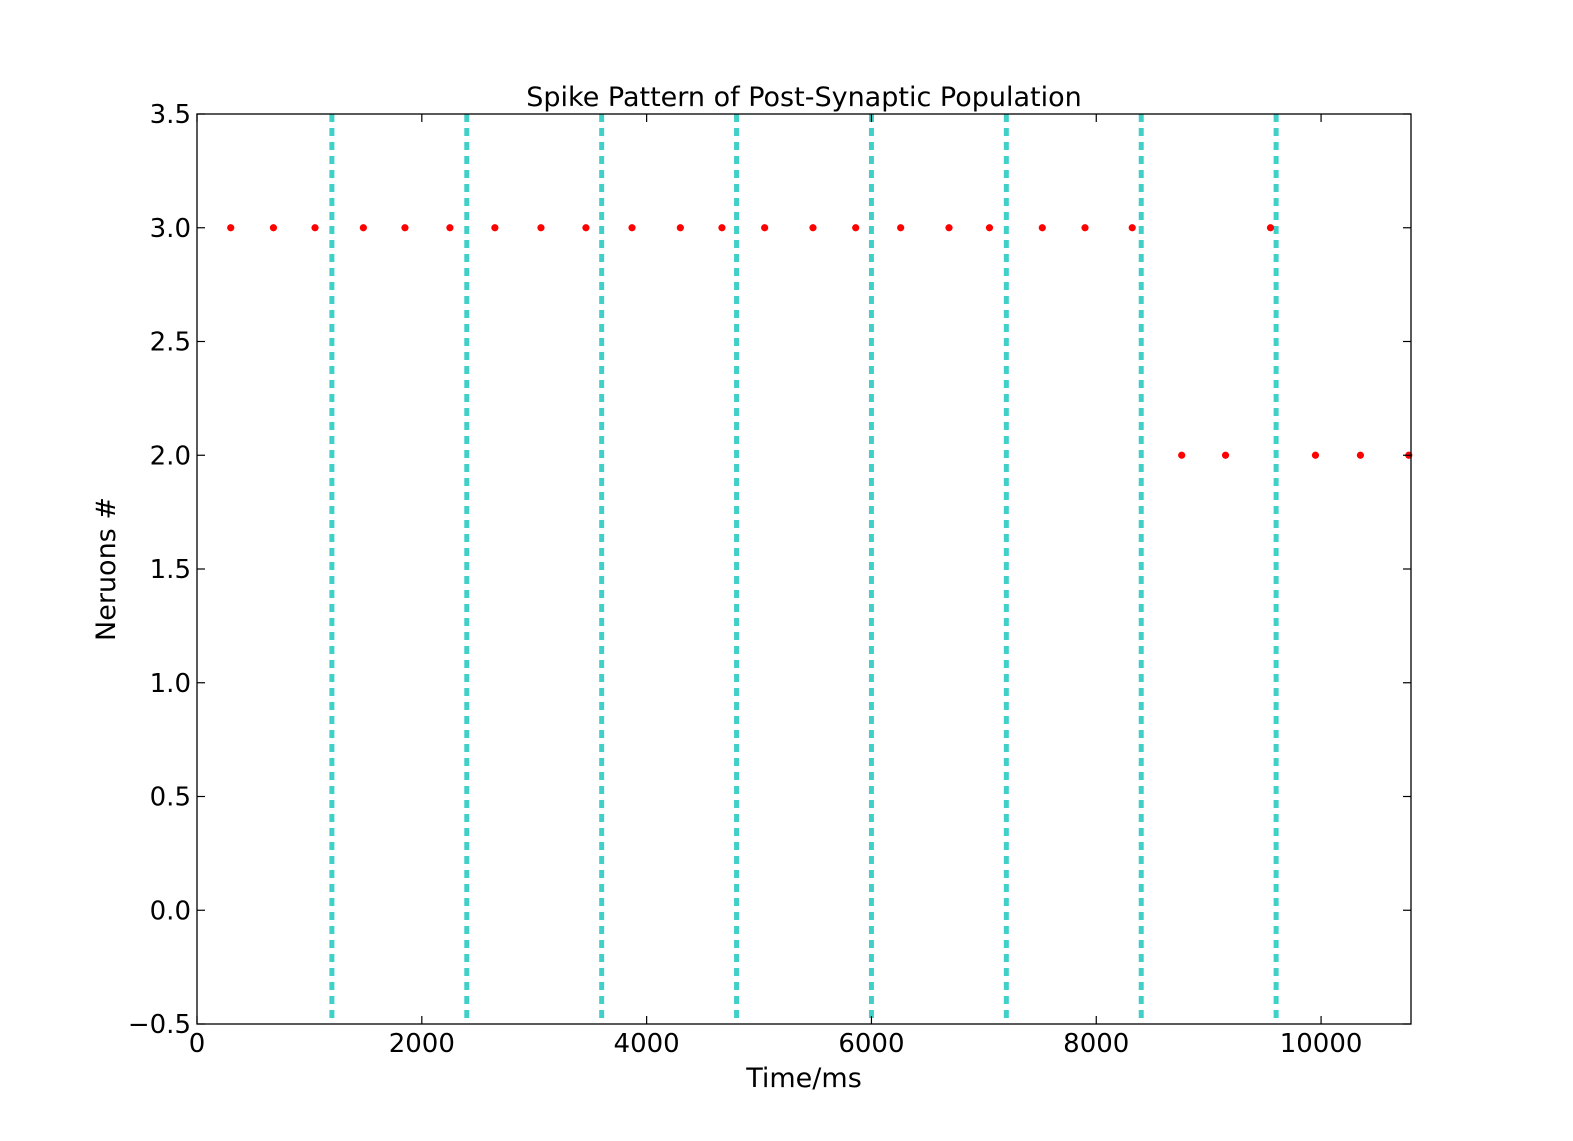  What do you see at coordinates (170, 115) in the screenshot?
I see `y-tick-label: 3.5` at bounding box center [170, 115].